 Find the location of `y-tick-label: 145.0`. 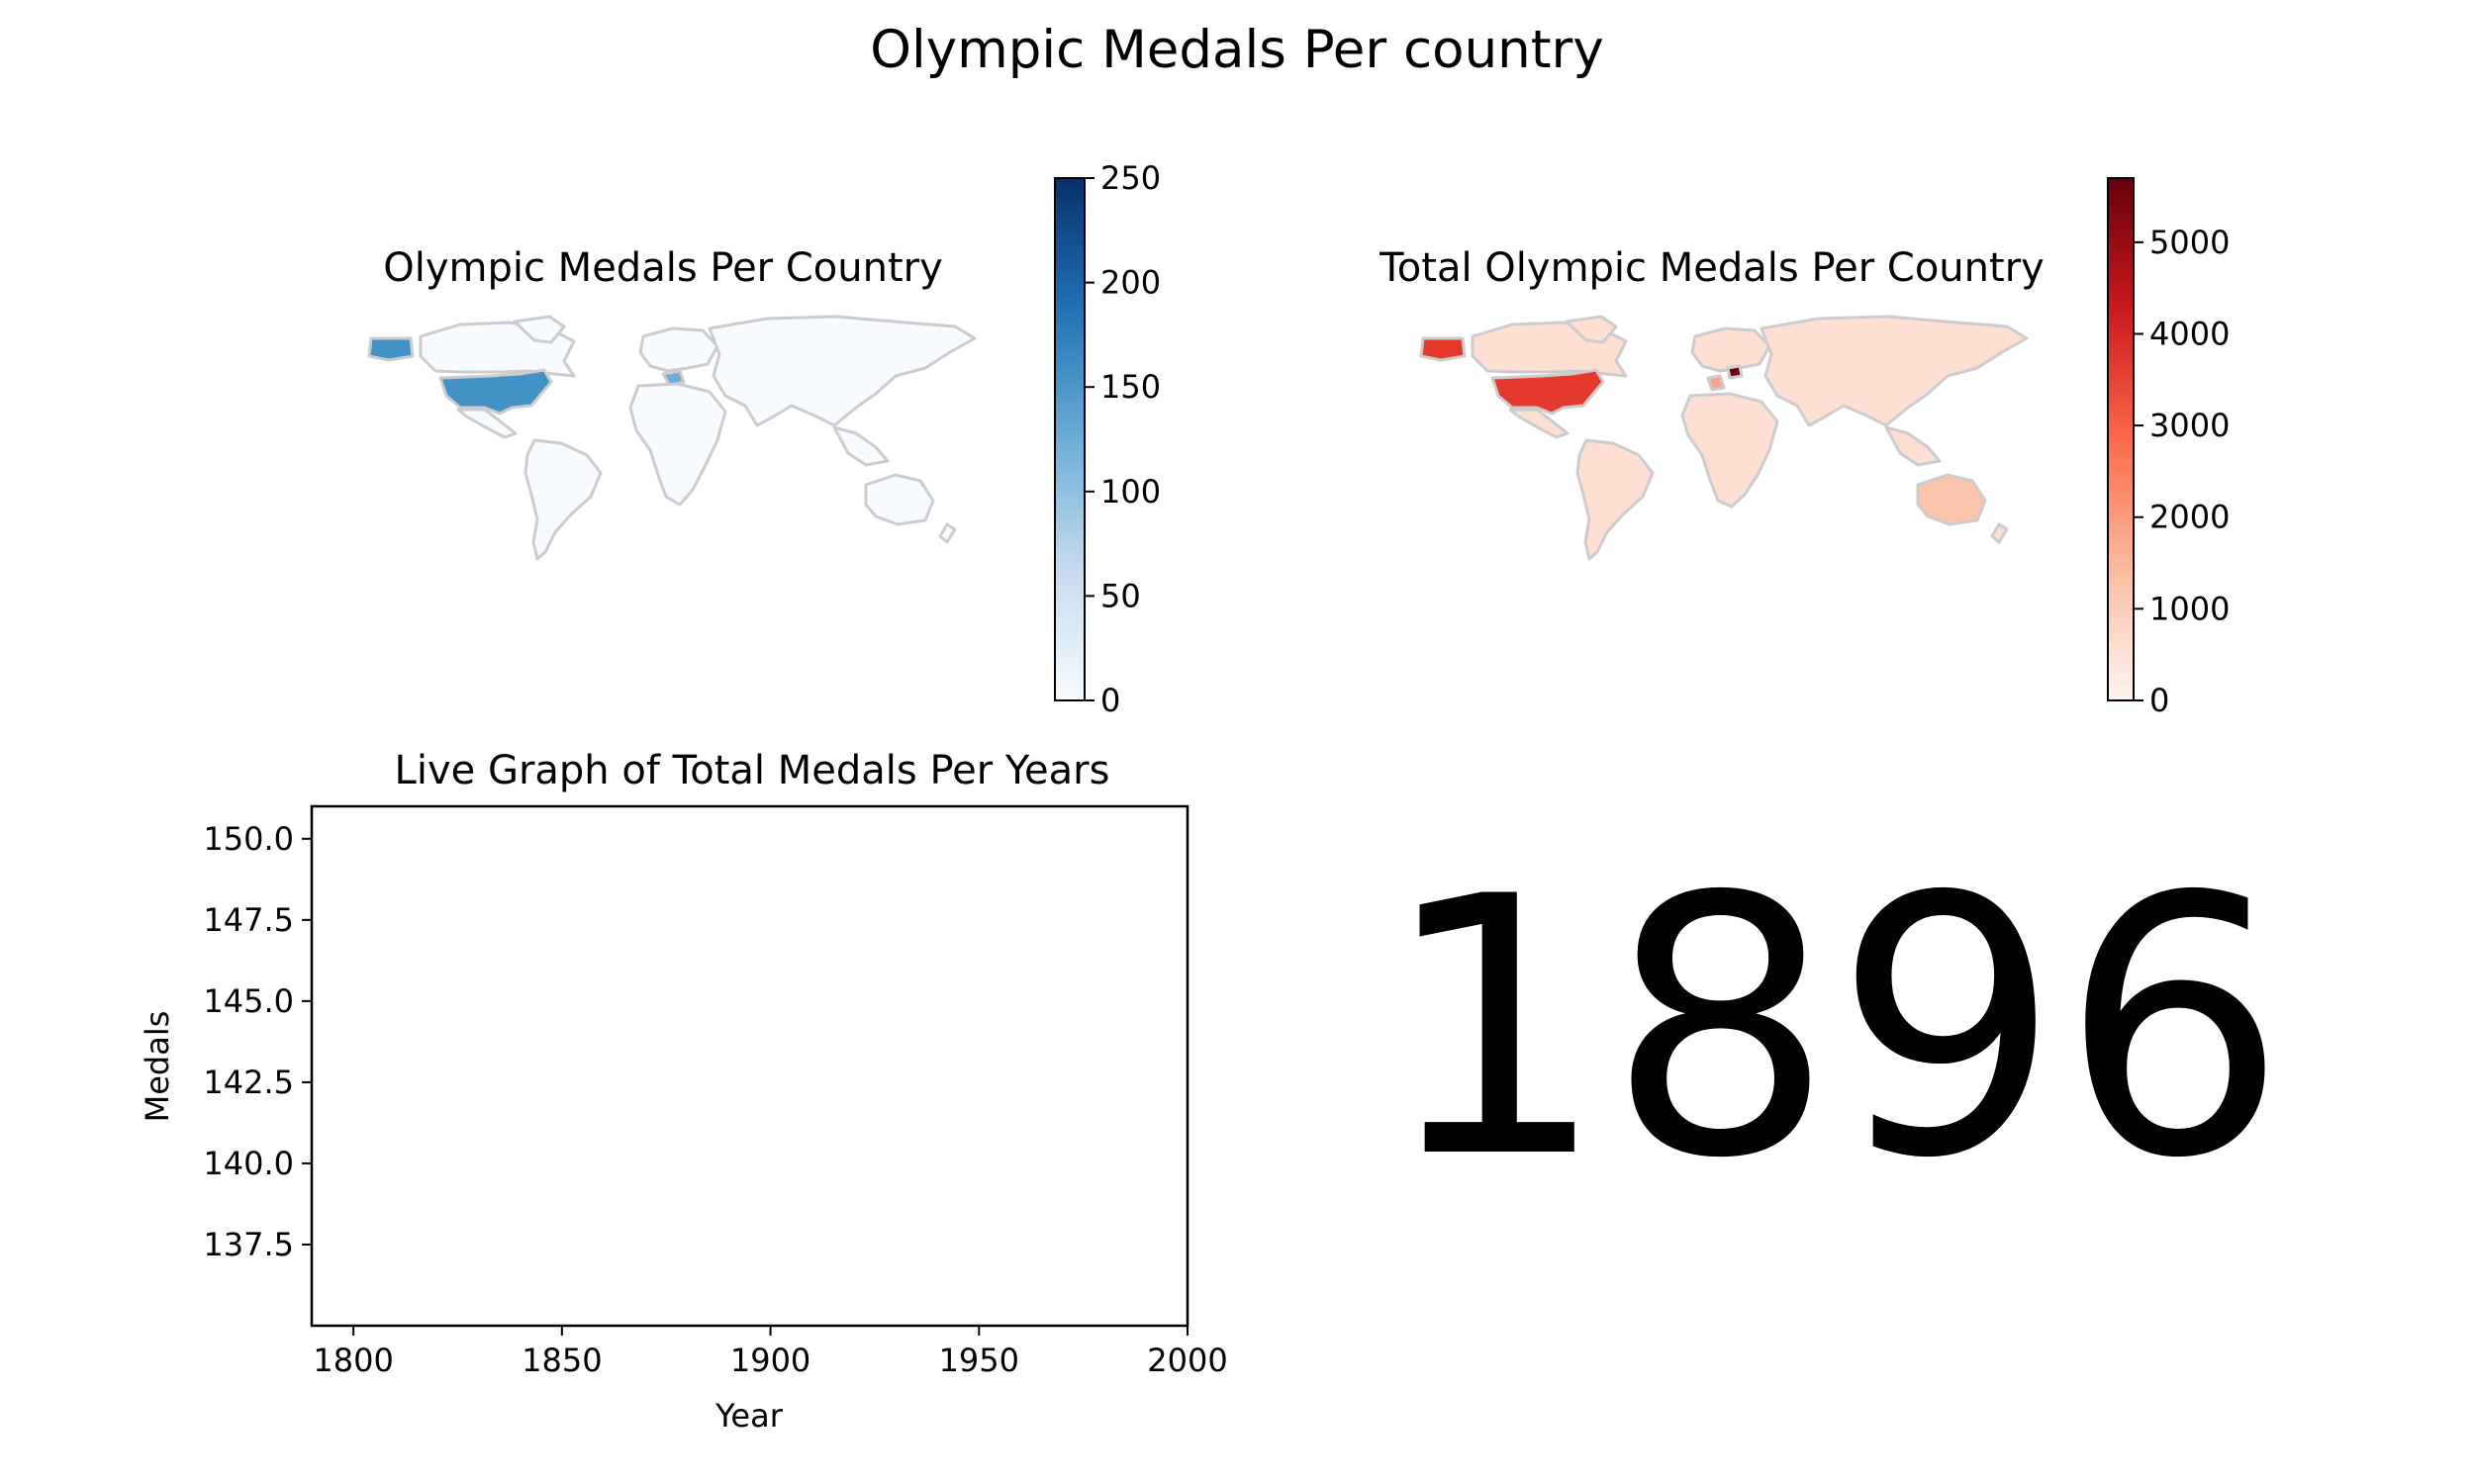

y-tick-label: 145.0 is located at coordinates (249, 1001).